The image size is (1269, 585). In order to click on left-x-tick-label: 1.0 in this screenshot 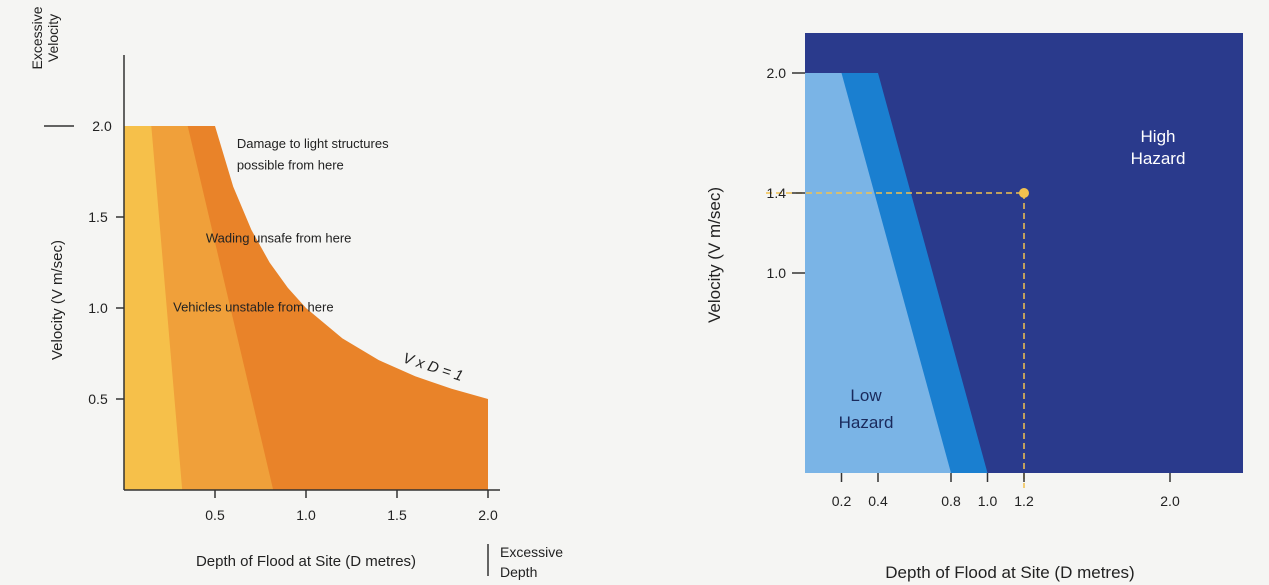, I will do `click(306, 515)`.